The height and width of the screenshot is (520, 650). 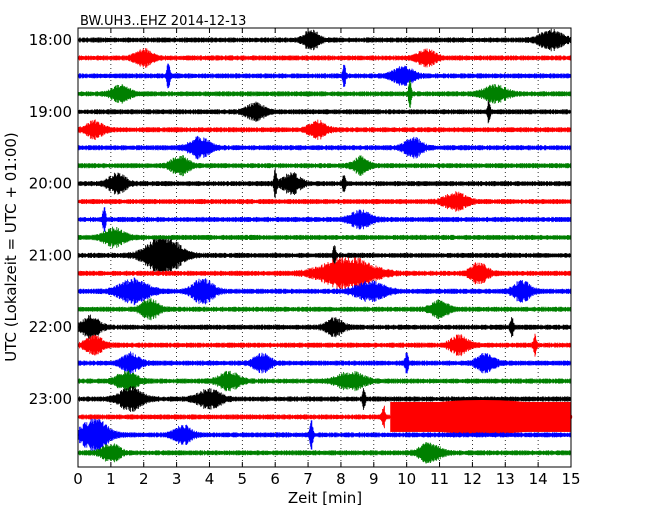 What do you see at coordinates (324, 166) in the screenshot?
I see `trace-1945` at bounding box center [324, 166].